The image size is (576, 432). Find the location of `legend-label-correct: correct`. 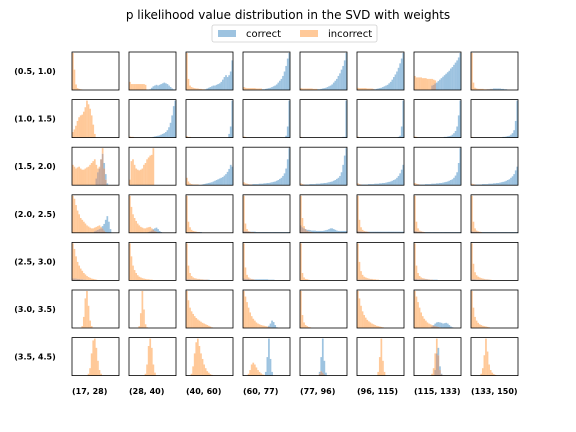

legend-label-correct: correct is located at coordinates (263, 34).